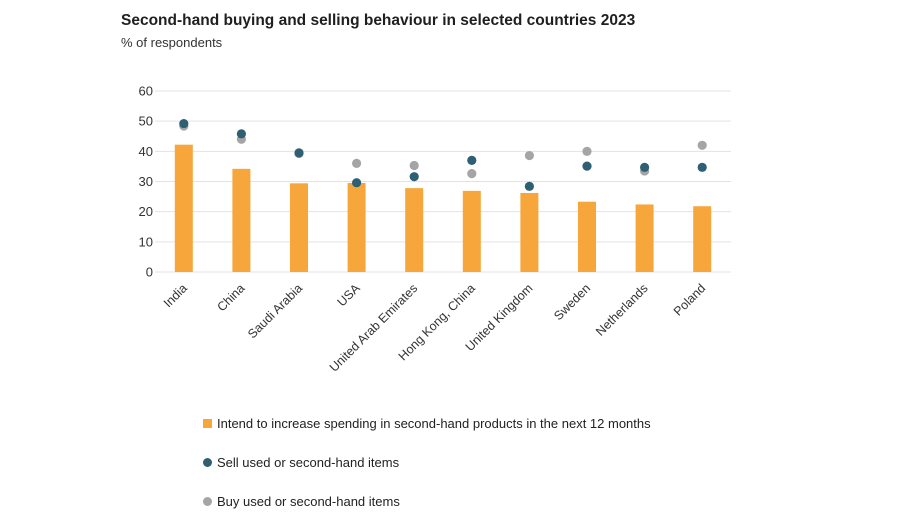 The image size is (900, 521). What do you see at coordinates (427, 501) in the screenshot?
I see `legend-item-buy: Buy used or second-hand items` at bounding box center [427, 501].